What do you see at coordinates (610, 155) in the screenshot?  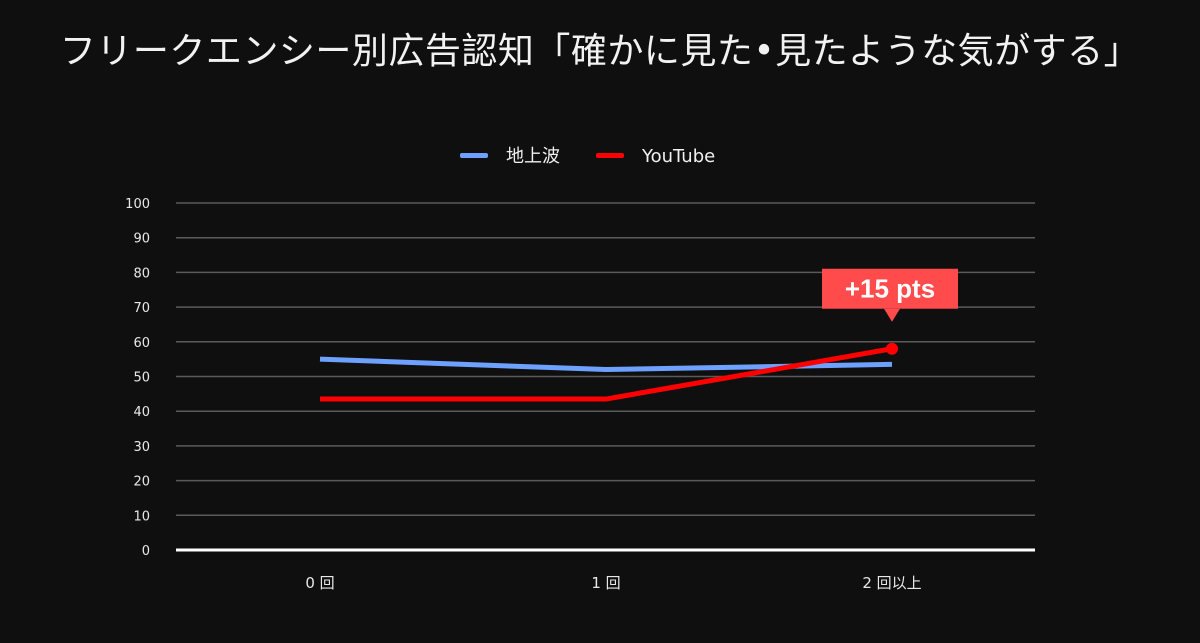 I see `legend-swatch-youtube` at bounding box center [610, 155].